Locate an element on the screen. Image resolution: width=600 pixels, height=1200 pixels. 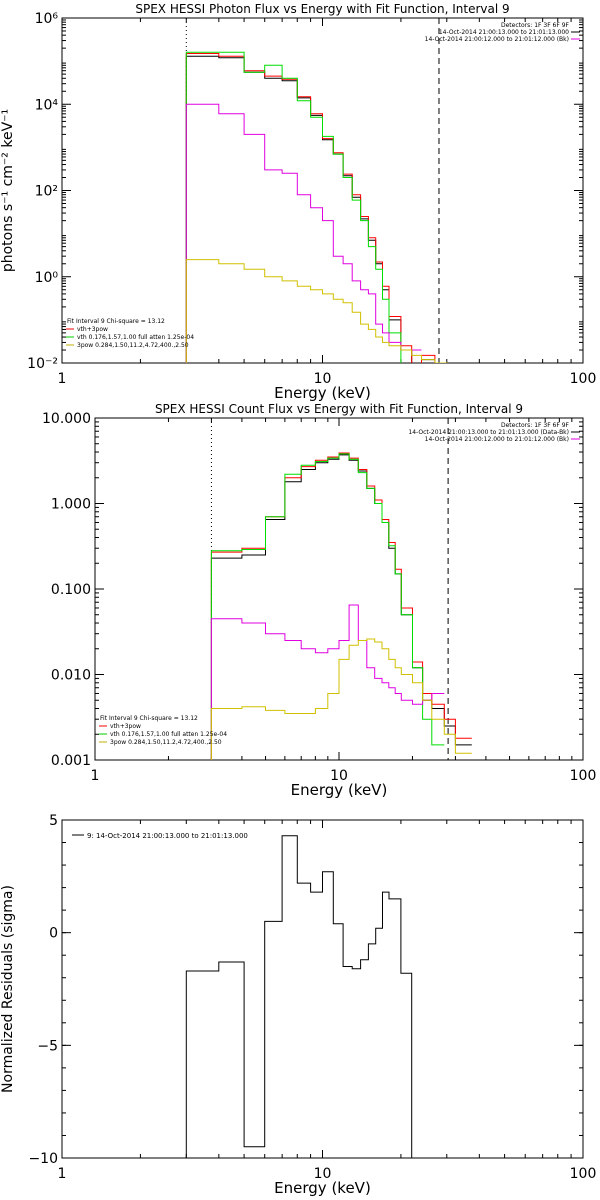
y-tick-label: 5 is located at coordinates (53, 821).